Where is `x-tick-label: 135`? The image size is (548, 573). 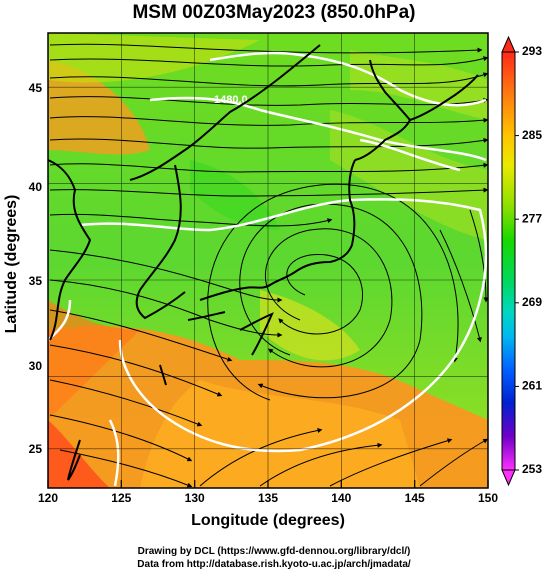
x-tick-label: 135 is located at coordinates (268, 498).